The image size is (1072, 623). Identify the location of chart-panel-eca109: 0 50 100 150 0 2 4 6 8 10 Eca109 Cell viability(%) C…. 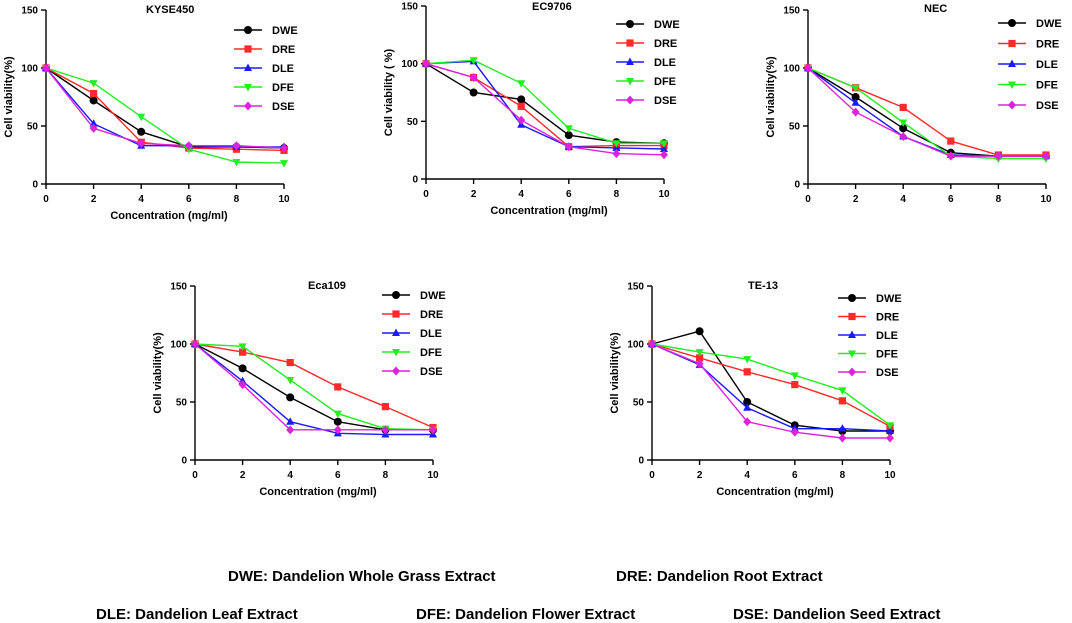
(299, 389).